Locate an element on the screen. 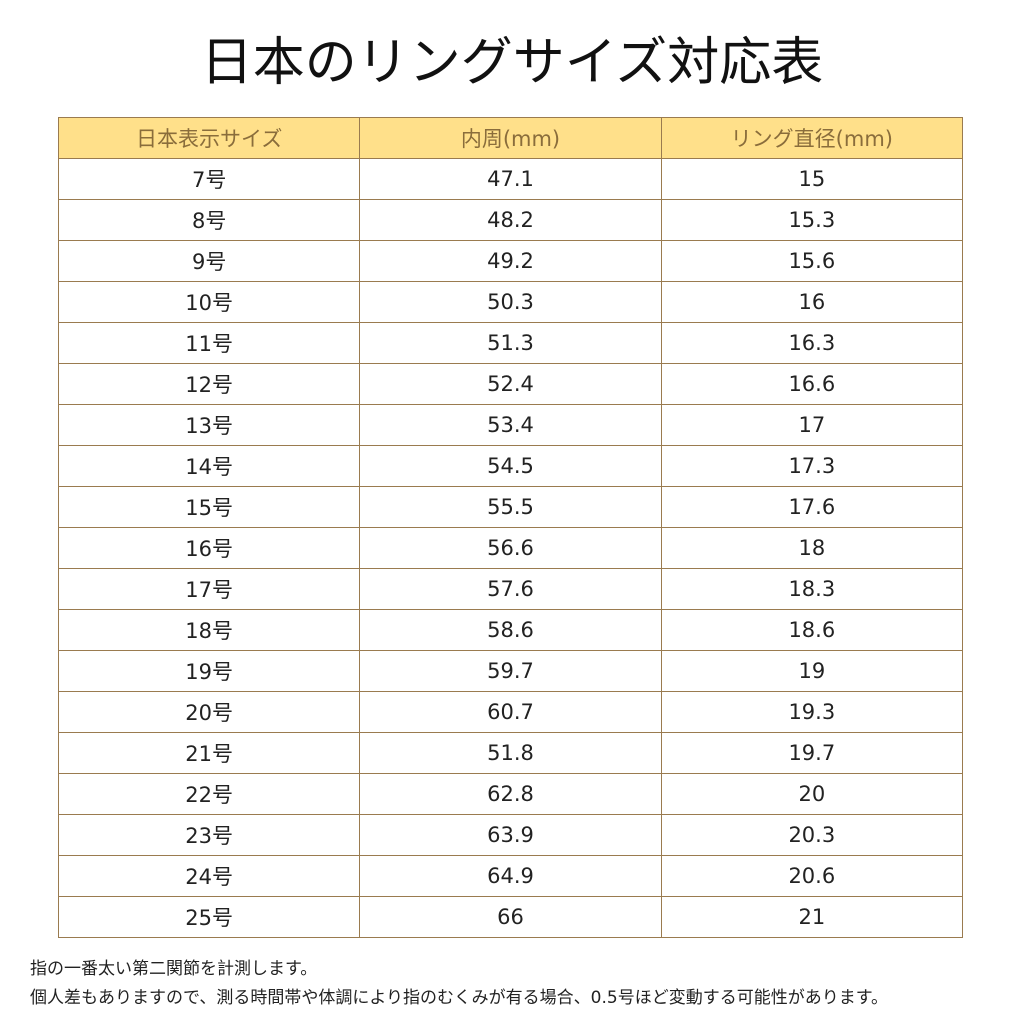 The width and height of the screenshot is (1024, 1024). table-row: 23号 63.9 20.3 is located at coordinates (510, 835).